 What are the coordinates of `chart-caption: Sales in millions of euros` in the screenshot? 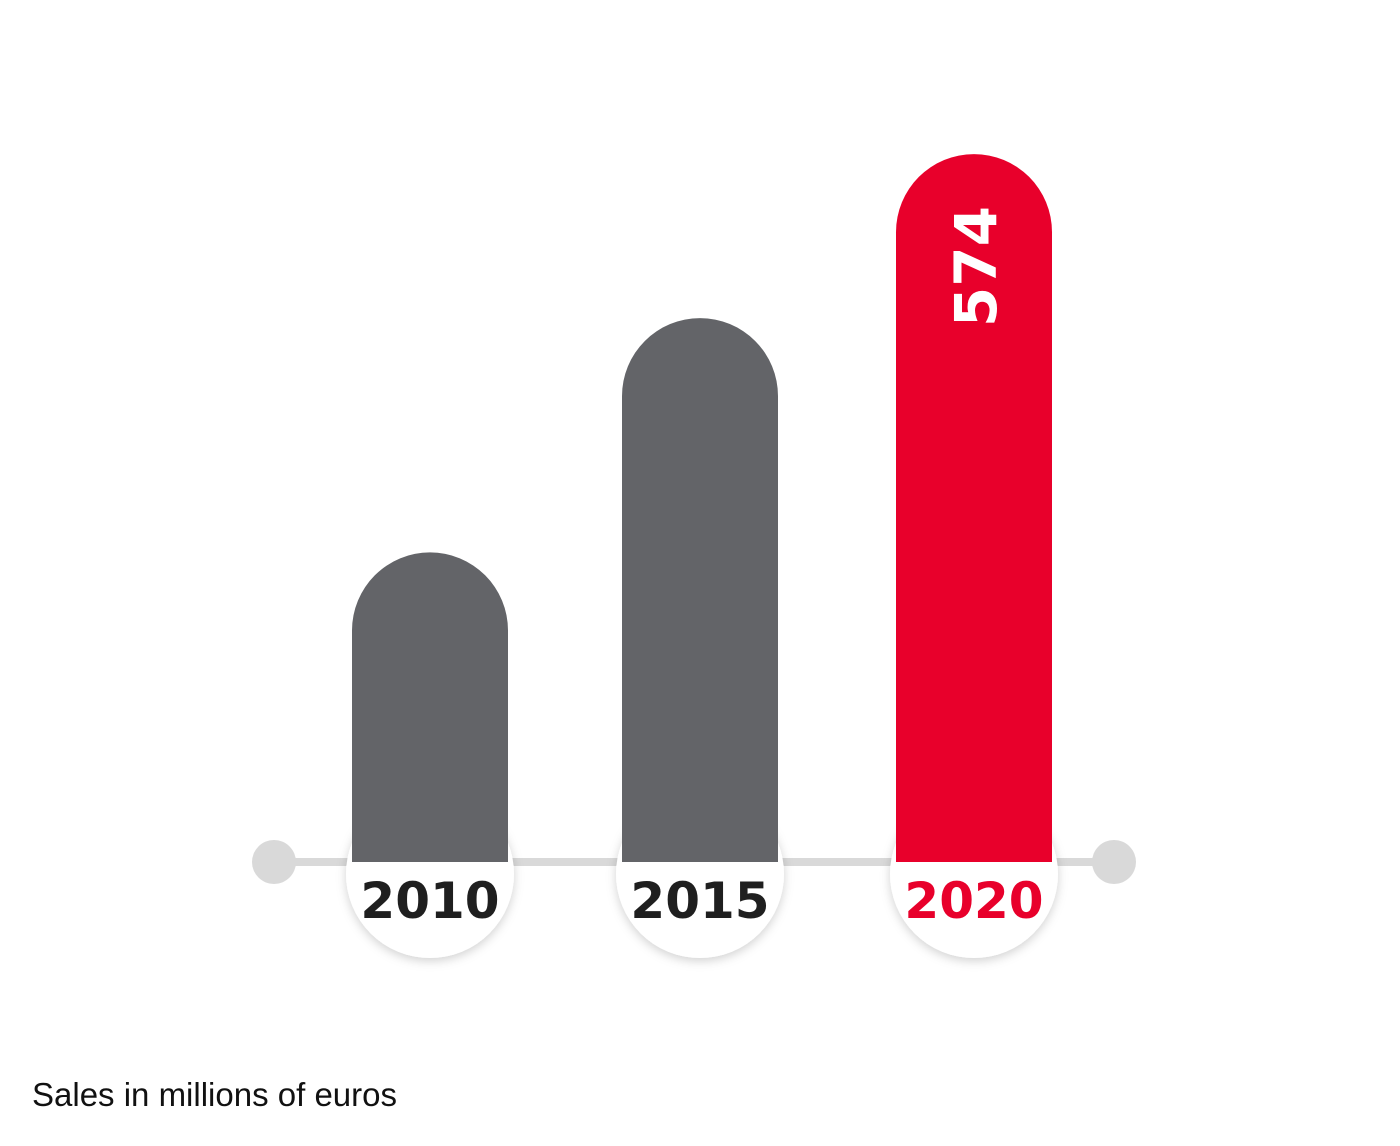 It's located at (214, 1094).